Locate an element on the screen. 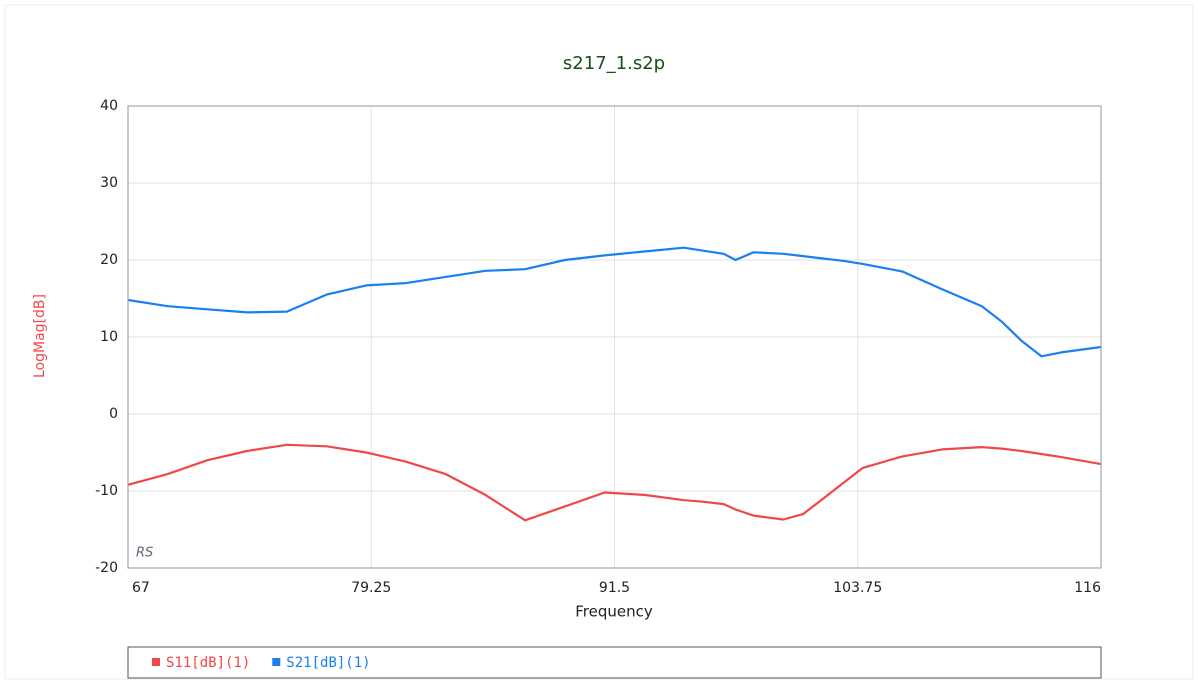 This screenshot has width=1198, height=684. y-tick-label: 20 is located at coordinates (109, 260).